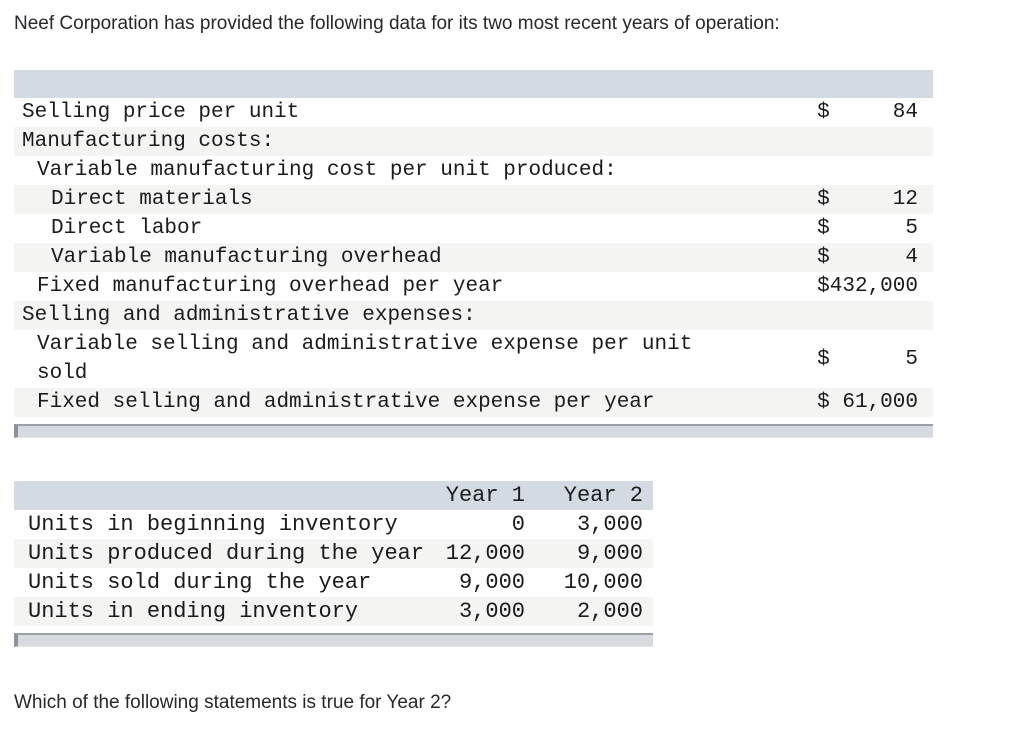  I want to click on units-header-spacer, so click(222, 495).